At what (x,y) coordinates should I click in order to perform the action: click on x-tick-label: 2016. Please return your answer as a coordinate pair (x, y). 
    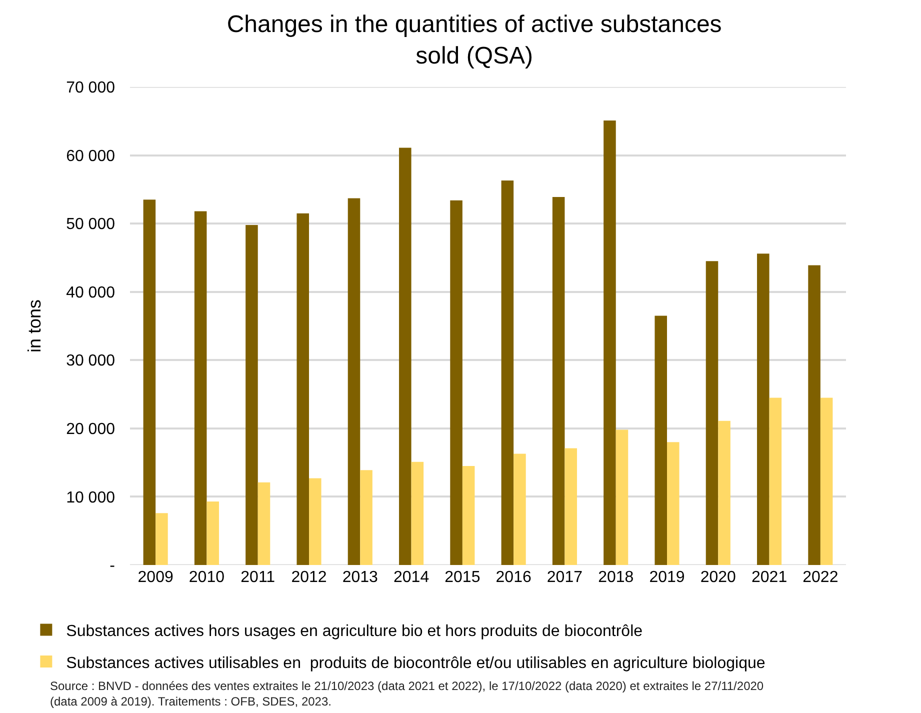
    Looking at the image, I should click on (514, 577).